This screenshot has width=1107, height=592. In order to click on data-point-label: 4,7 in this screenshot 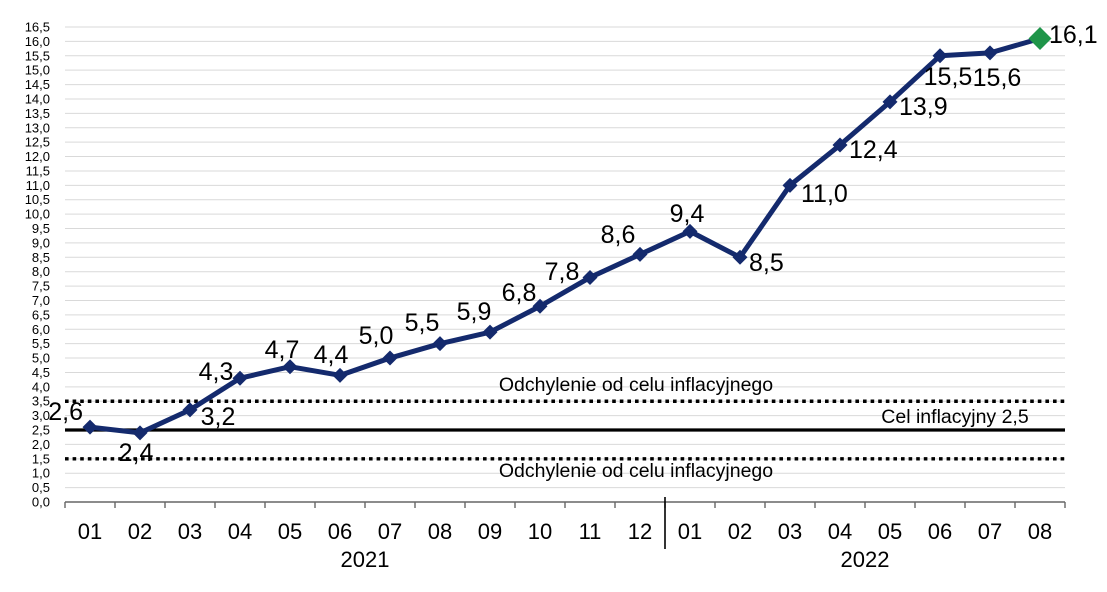, I will do `click(282, 350)`.